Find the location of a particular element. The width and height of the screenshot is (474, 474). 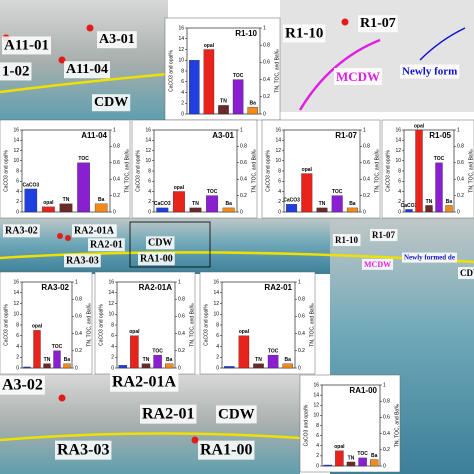

bar-label: TN is located at coordinates (223, 102).